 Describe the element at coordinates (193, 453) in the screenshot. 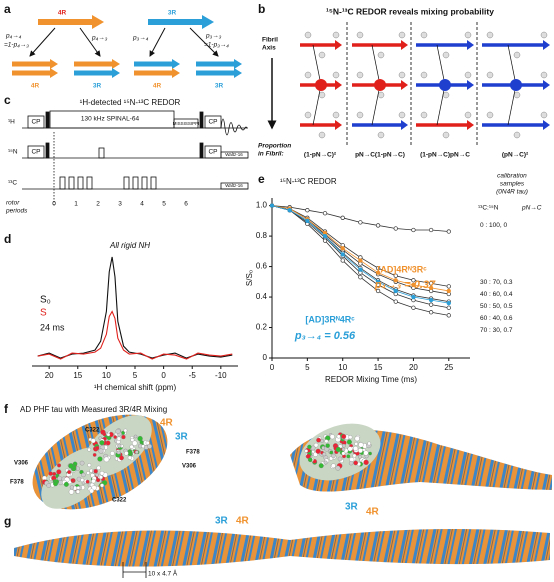

I see `residue-label: F378` at that location.